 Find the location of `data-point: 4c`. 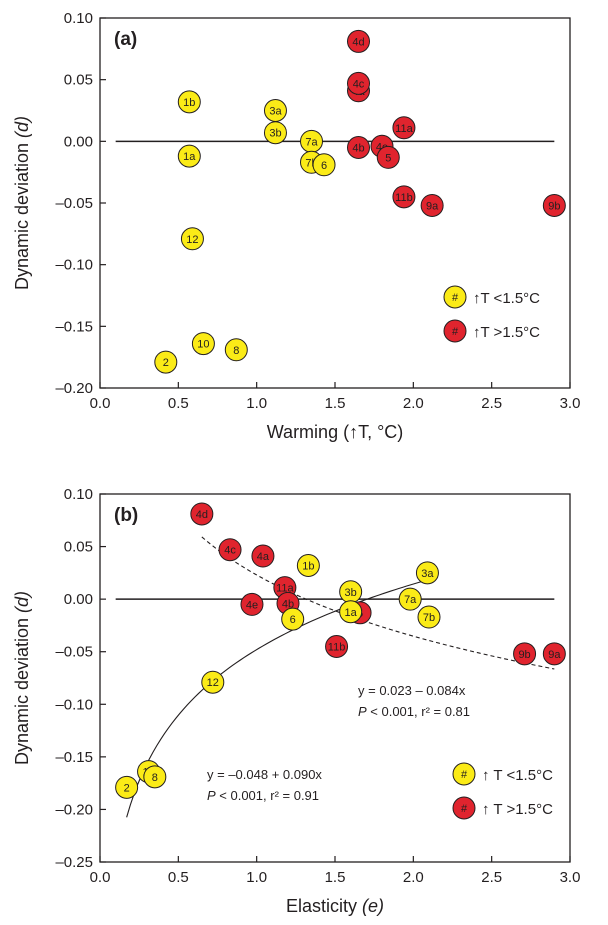

data-point: 4c is located at coordinates (358, 83).